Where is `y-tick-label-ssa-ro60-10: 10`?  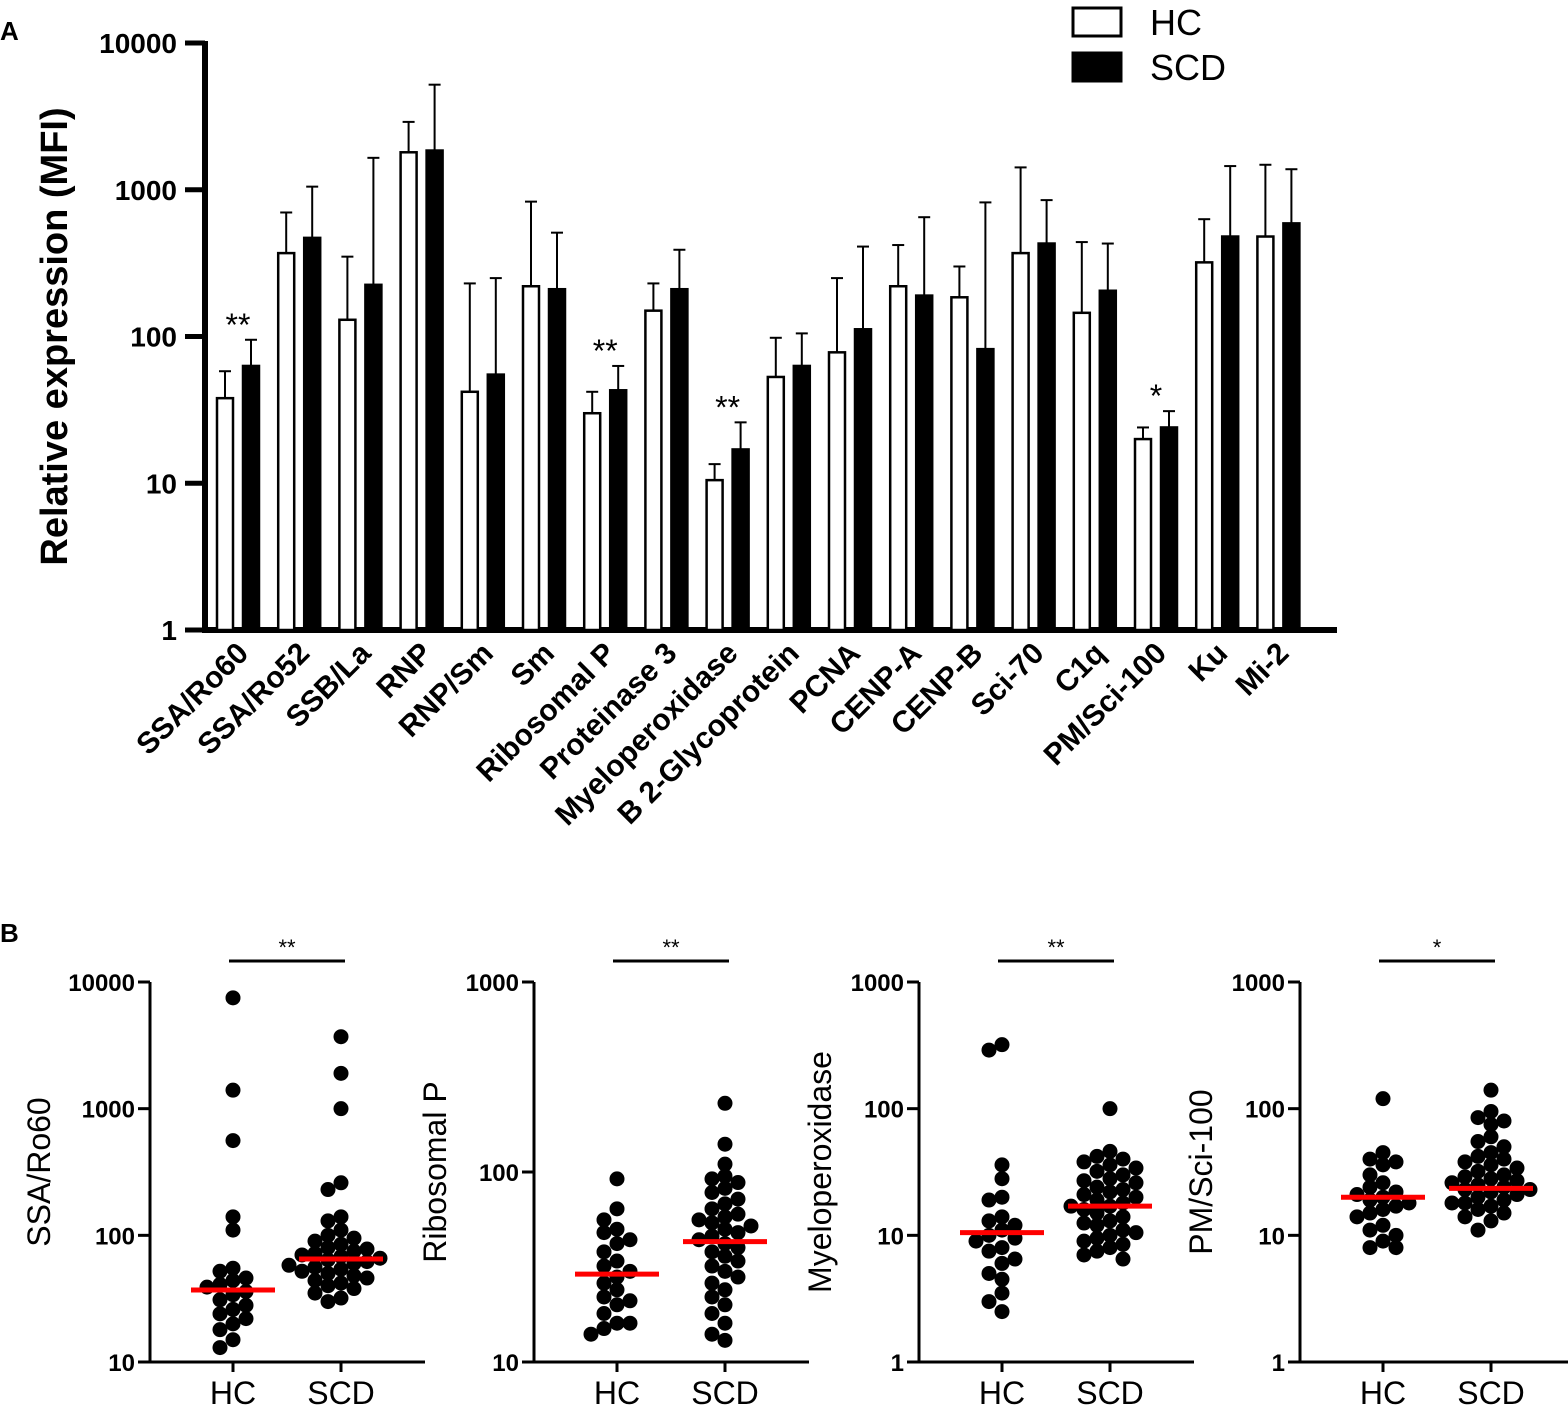 y-tick-label-ssa-ro60-10: 10 is located at coordinates (121, 1363).